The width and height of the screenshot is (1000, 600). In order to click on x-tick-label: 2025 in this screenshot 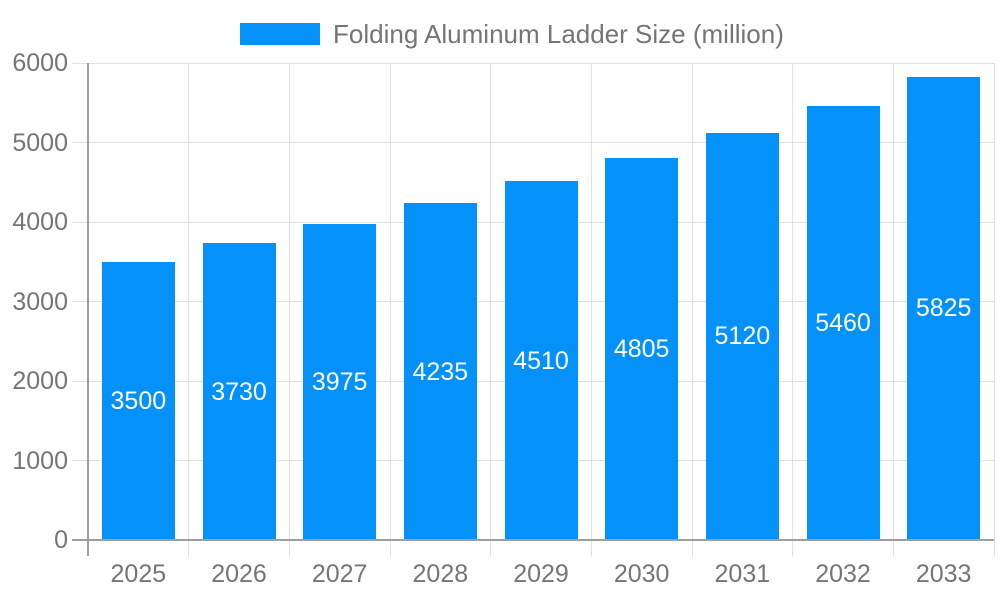, I will do `click(138, 574)`.